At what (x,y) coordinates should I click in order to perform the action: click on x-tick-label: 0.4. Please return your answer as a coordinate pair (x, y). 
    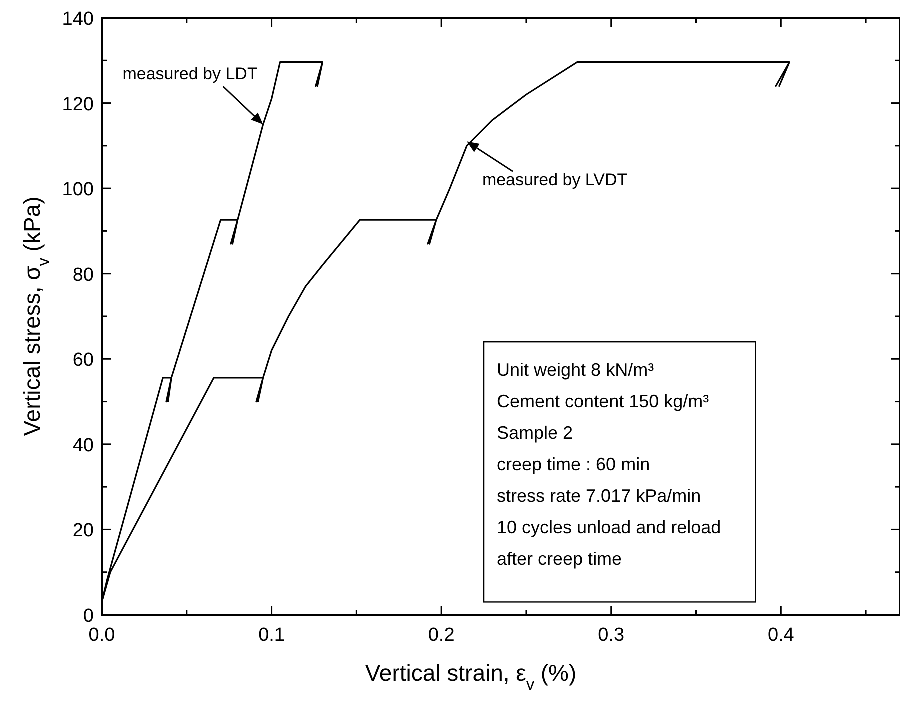
    Looking at the image, I should click on (781, 635).